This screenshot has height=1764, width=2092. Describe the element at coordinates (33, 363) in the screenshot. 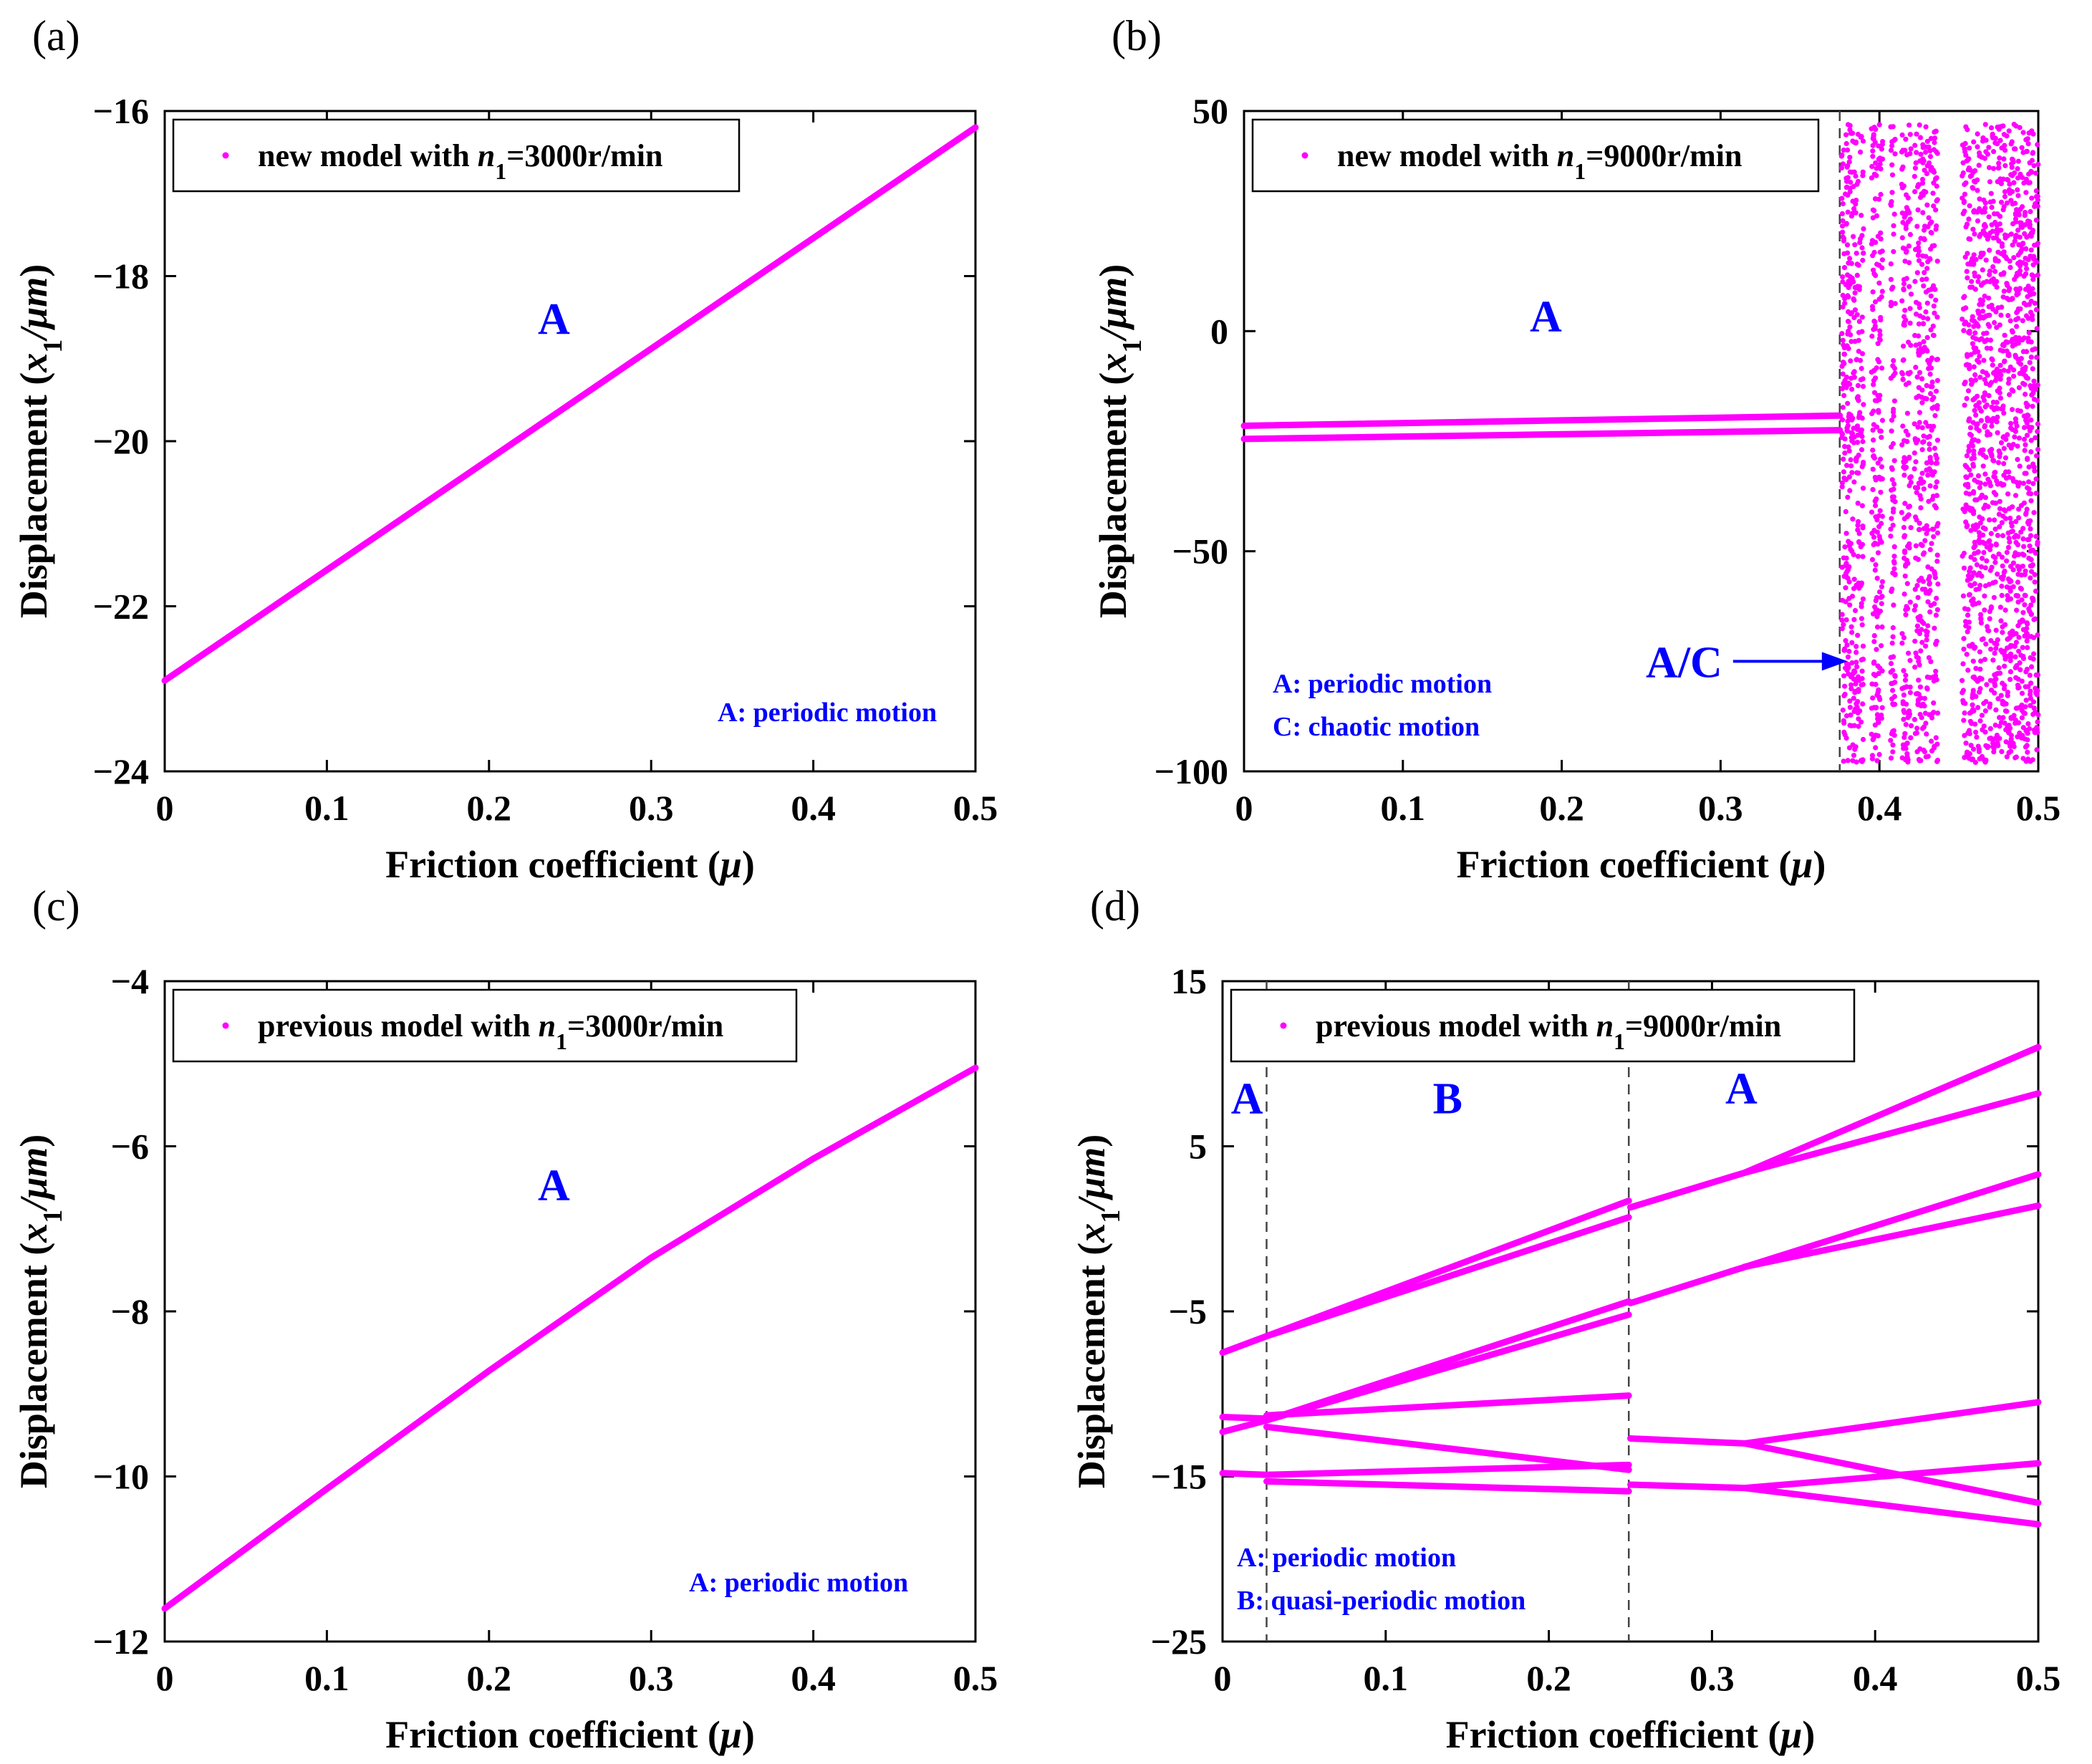

I see `y-axis-label-var: x` at that location.